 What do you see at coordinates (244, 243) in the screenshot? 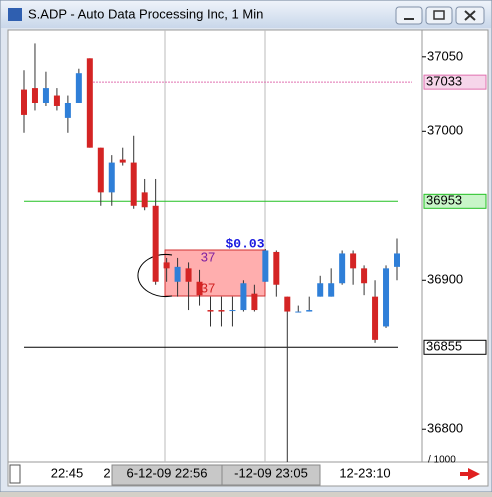
I see `annotation-label: $0.03` at bounding box center [244, 243].